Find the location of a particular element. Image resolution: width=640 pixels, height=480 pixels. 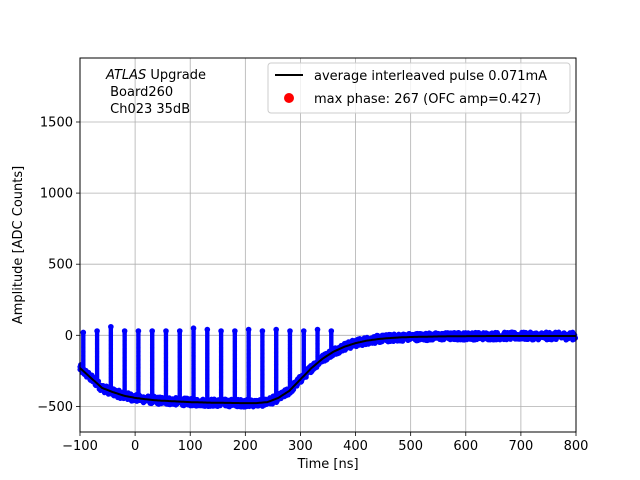

annotation-experiment-italic: ATLAS is located at coordinates (125, 75).